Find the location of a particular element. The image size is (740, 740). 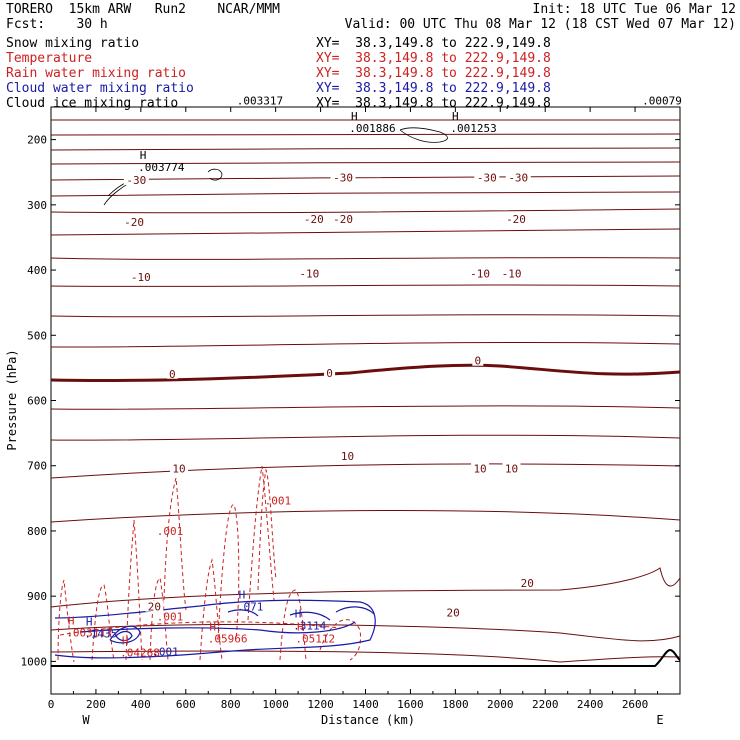

header-title: TORERO 15km ARW Run2 NCAR/MMM is located at coordinates (143, 9).